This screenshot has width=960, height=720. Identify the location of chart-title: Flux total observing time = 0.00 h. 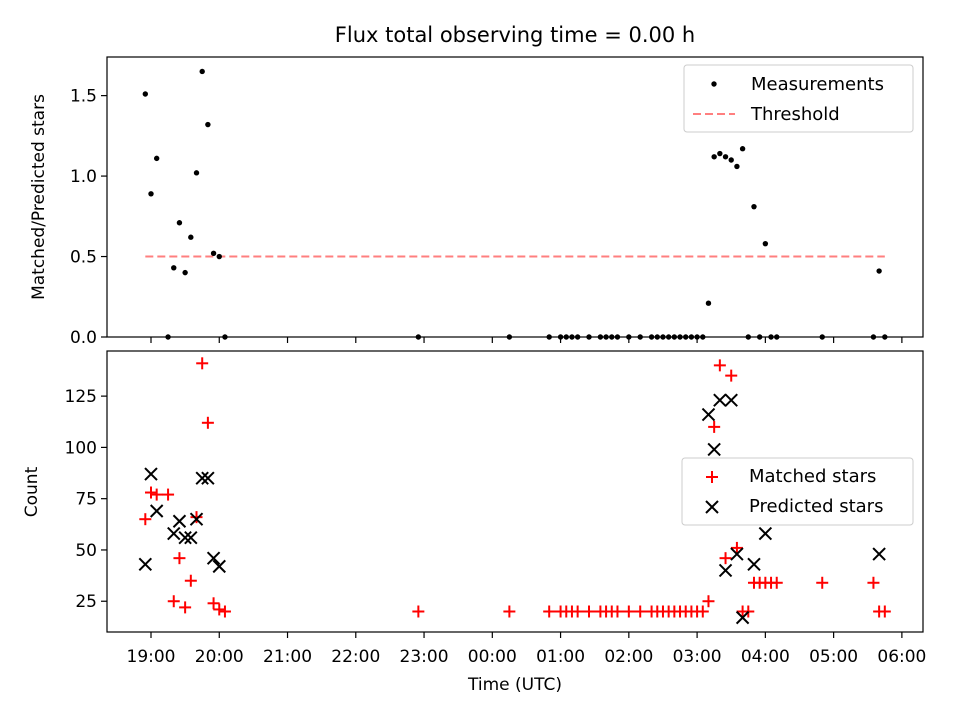
(515, 35).